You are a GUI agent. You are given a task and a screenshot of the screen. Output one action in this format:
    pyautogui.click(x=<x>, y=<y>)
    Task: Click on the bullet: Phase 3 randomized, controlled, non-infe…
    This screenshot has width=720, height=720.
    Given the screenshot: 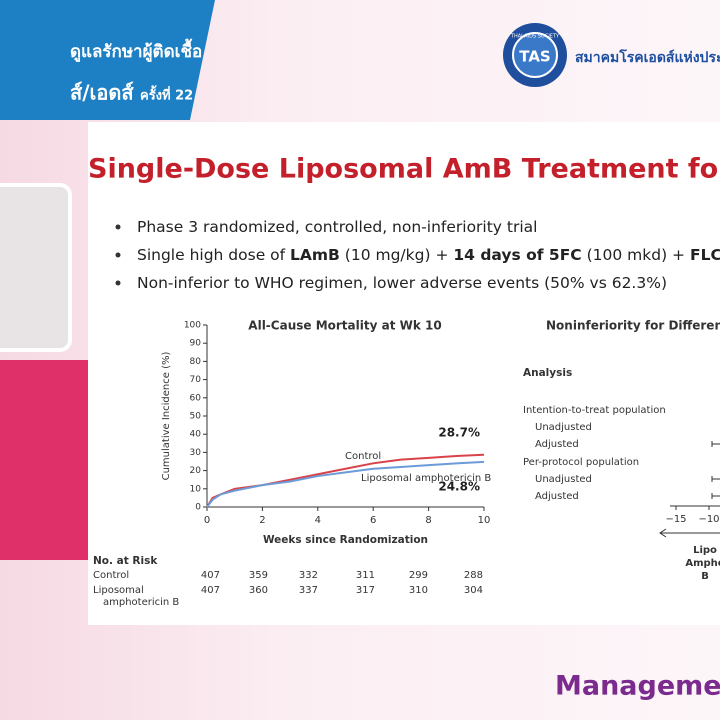 What is the action you would take?
    pyautogui.click(x=337, y=227)
    